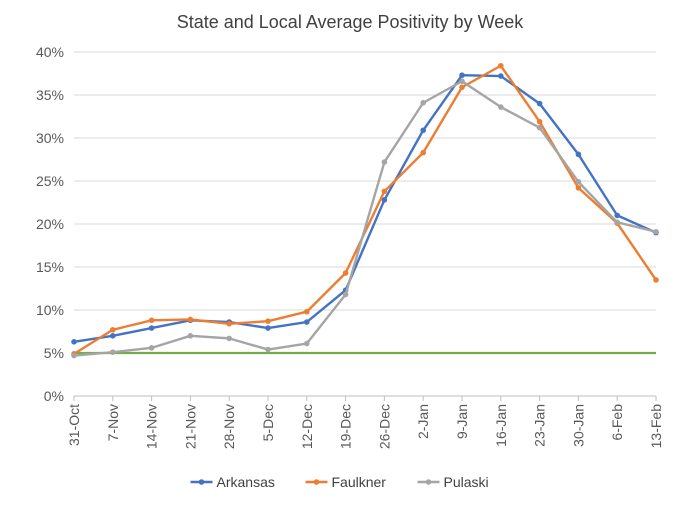 The height and width of the screenshot is (513, 700). What do you see at coordinates (50, 52) in the screenshot?
I see `y-tick-label: 40%` at bounding box center [50, 52].